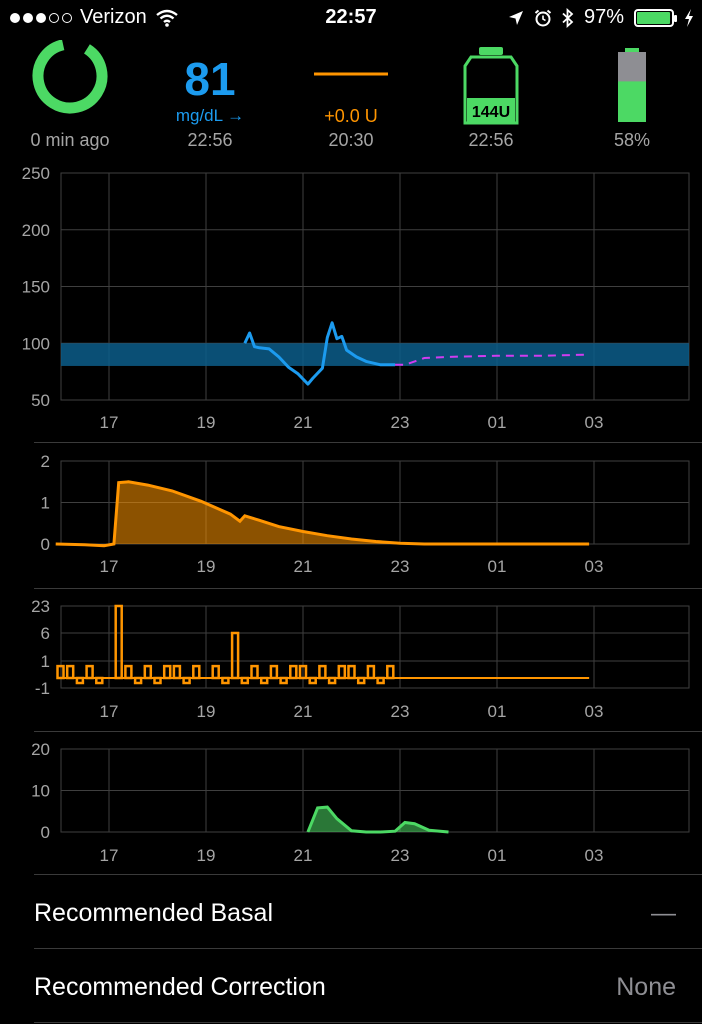 Image resolution: width=702 pixels, height=1024 pixels. I want to click on carbs-on-board-chart: 20 10 0 17 19 21 23 01 03, so click(351, 803).